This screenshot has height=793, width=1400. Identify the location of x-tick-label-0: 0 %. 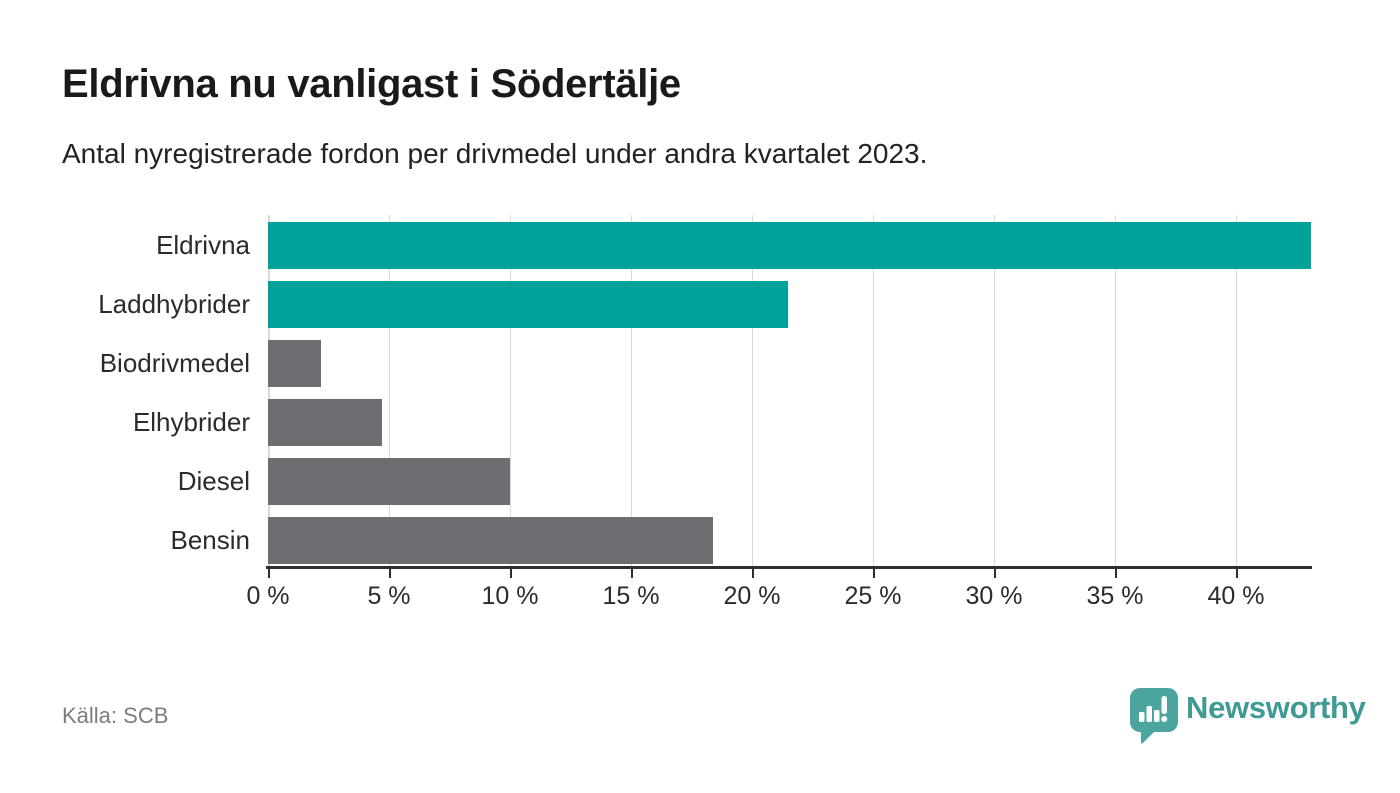
(268, 596).